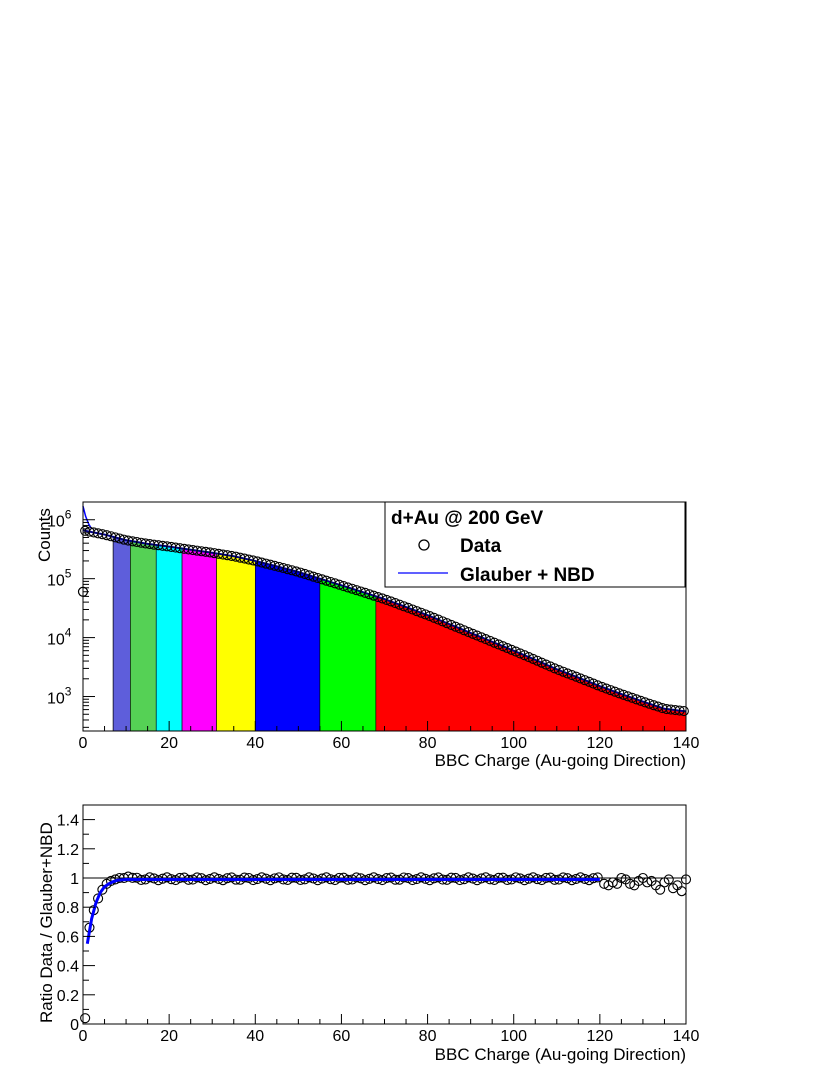  I want to click on y-tick-label: 0.2, so click(68, 996).